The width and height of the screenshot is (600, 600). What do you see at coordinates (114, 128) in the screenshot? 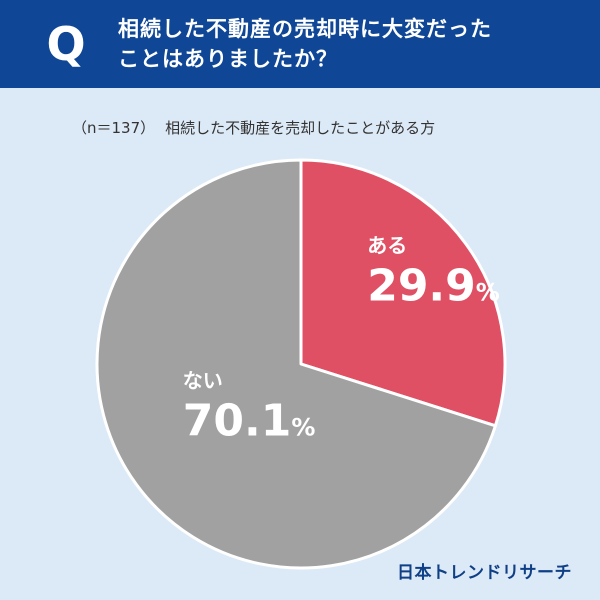
I see `sample-size: （n＝137）` at bounding box center [114, 128].